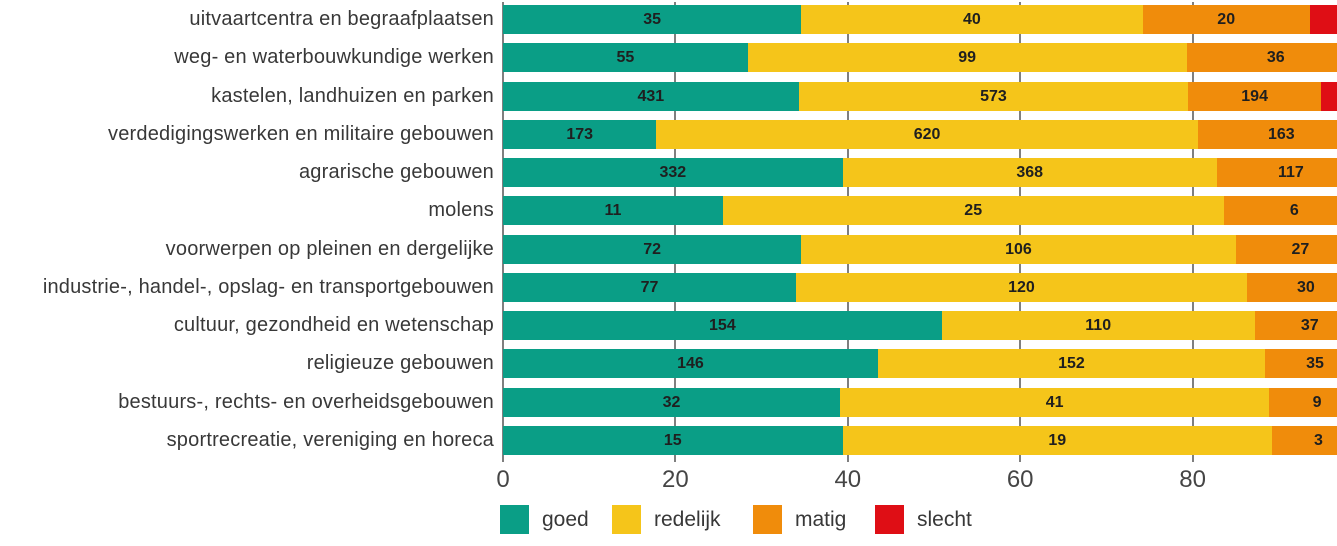 This screenshot has width=1337, height=546. I want to click on bar-segment-goed: 77, so click(650, 287).